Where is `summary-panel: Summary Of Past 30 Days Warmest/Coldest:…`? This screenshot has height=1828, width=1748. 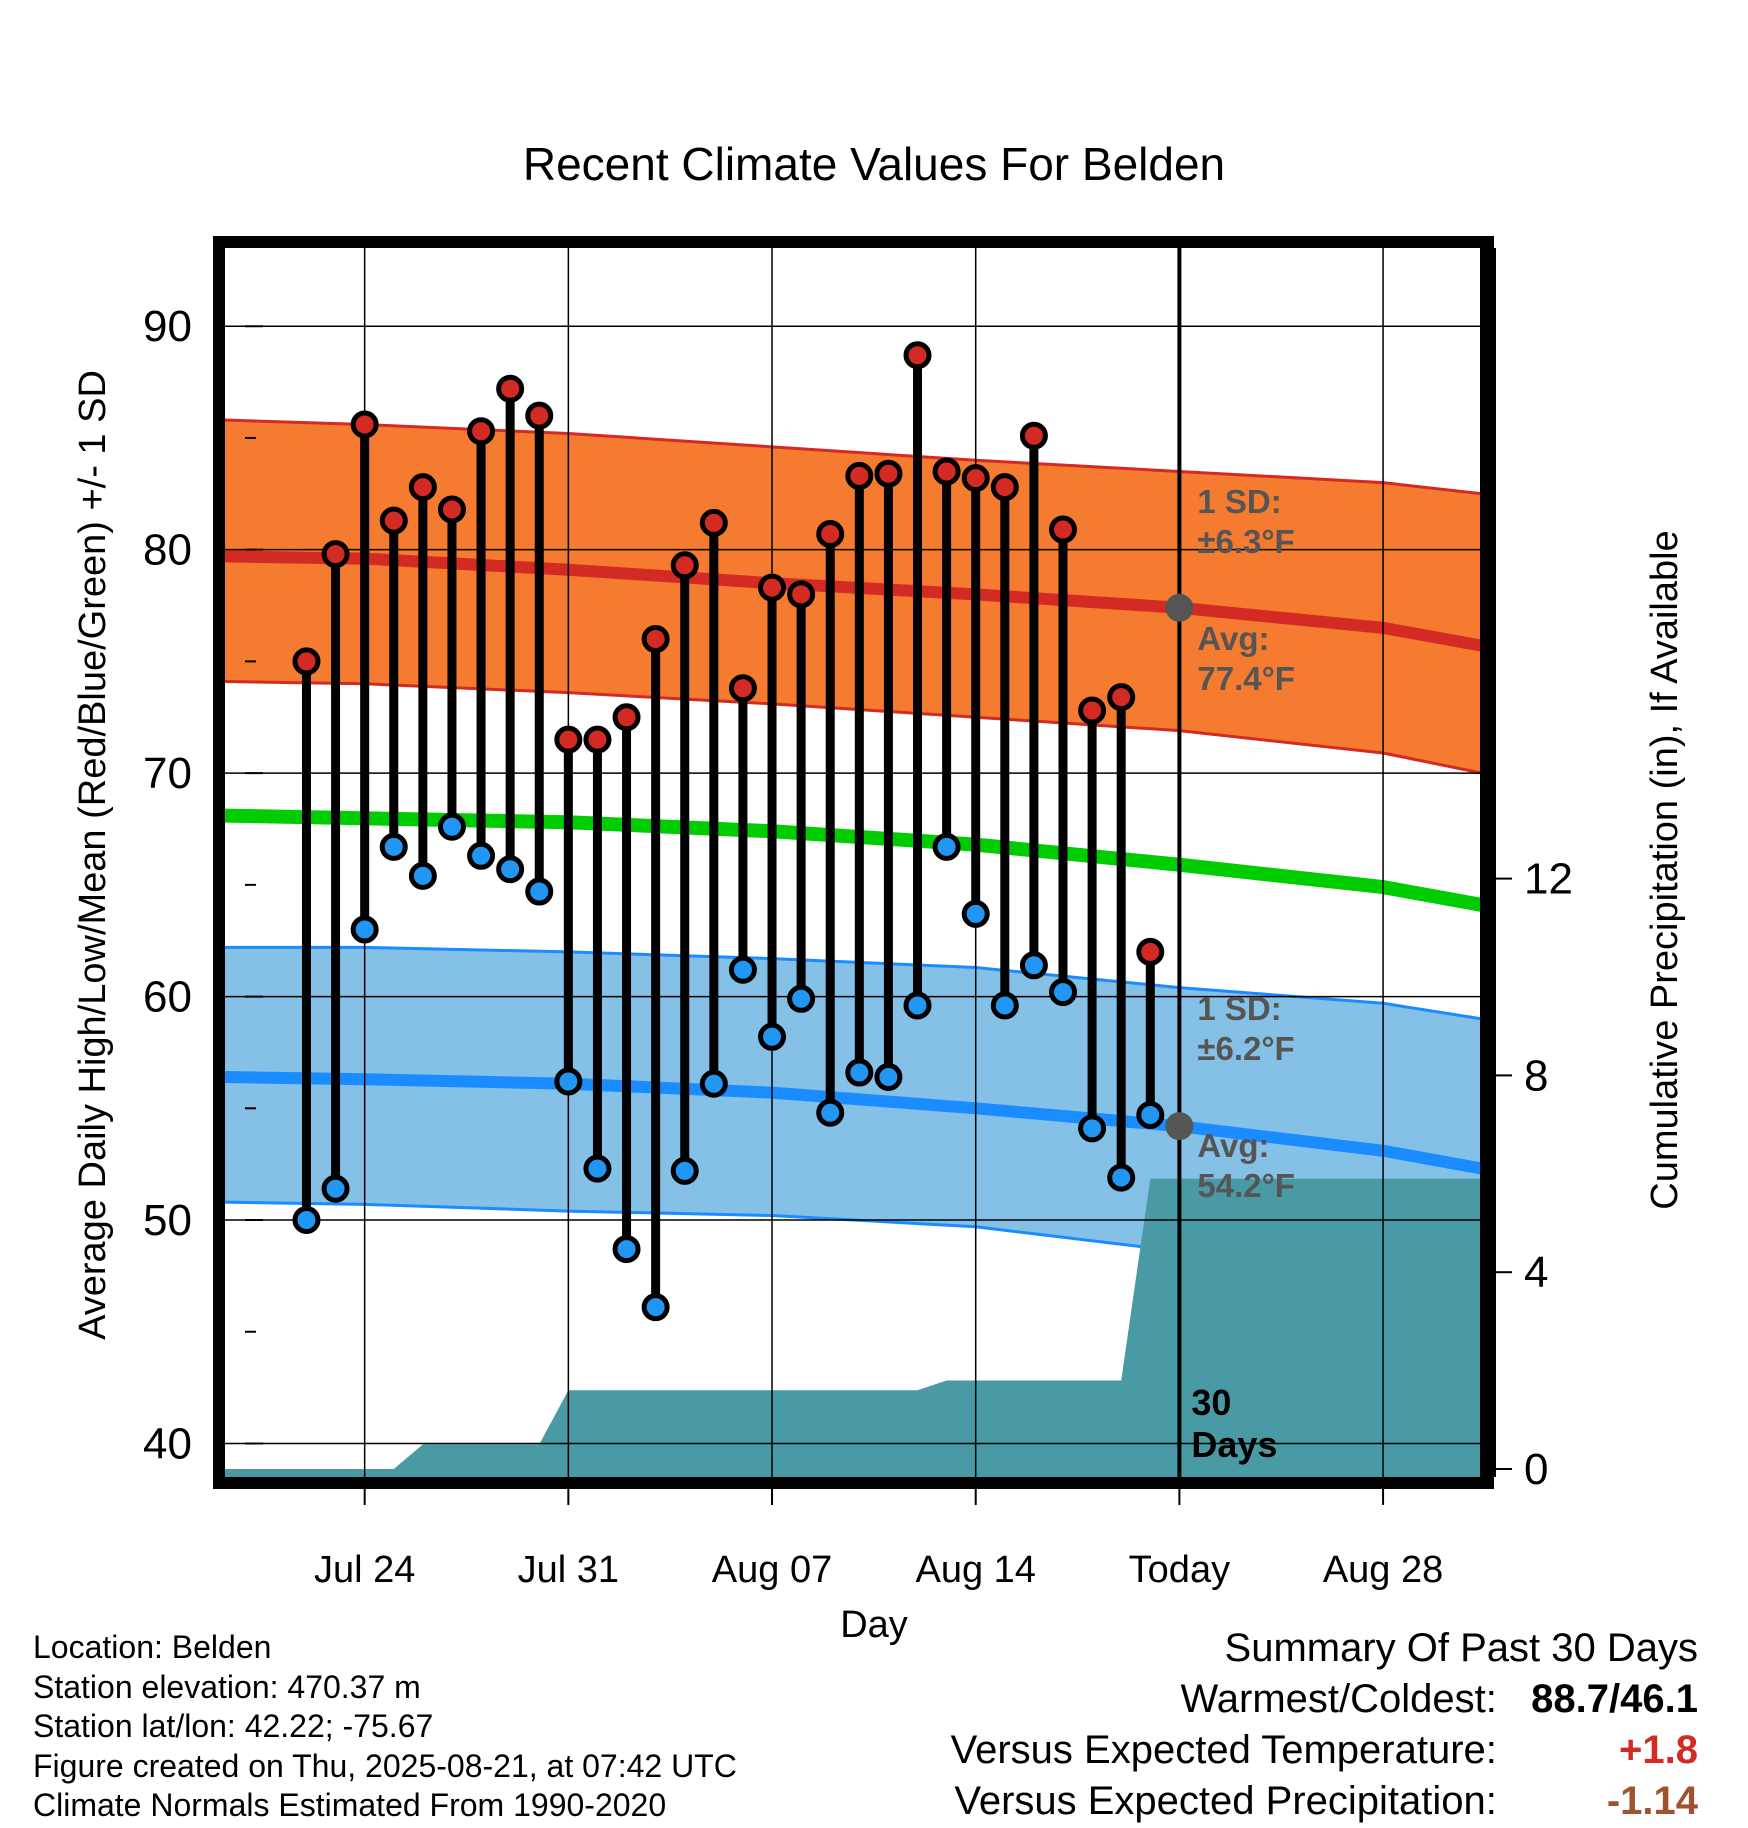 summary-panel: Summary Of Past 30 Days Warmest/Coldest:… is located at coordinates (1324, 1725).